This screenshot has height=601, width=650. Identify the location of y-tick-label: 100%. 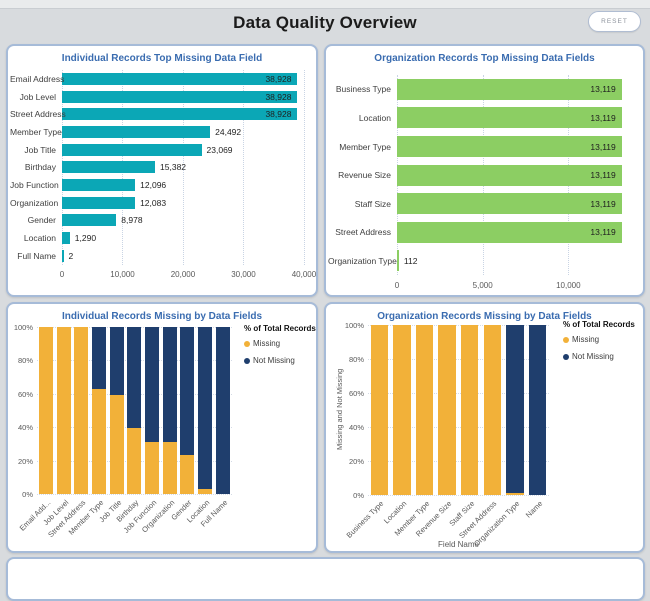
(354, 325).